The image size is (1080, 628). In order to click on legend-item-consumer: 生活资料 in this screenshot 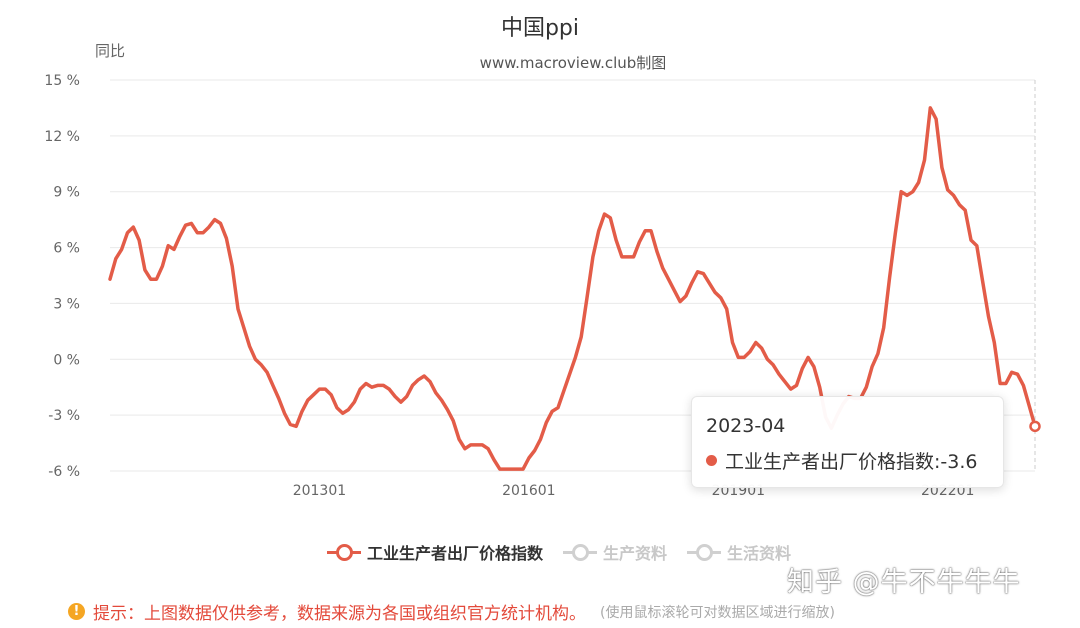, I will do `click(739, 552)`.